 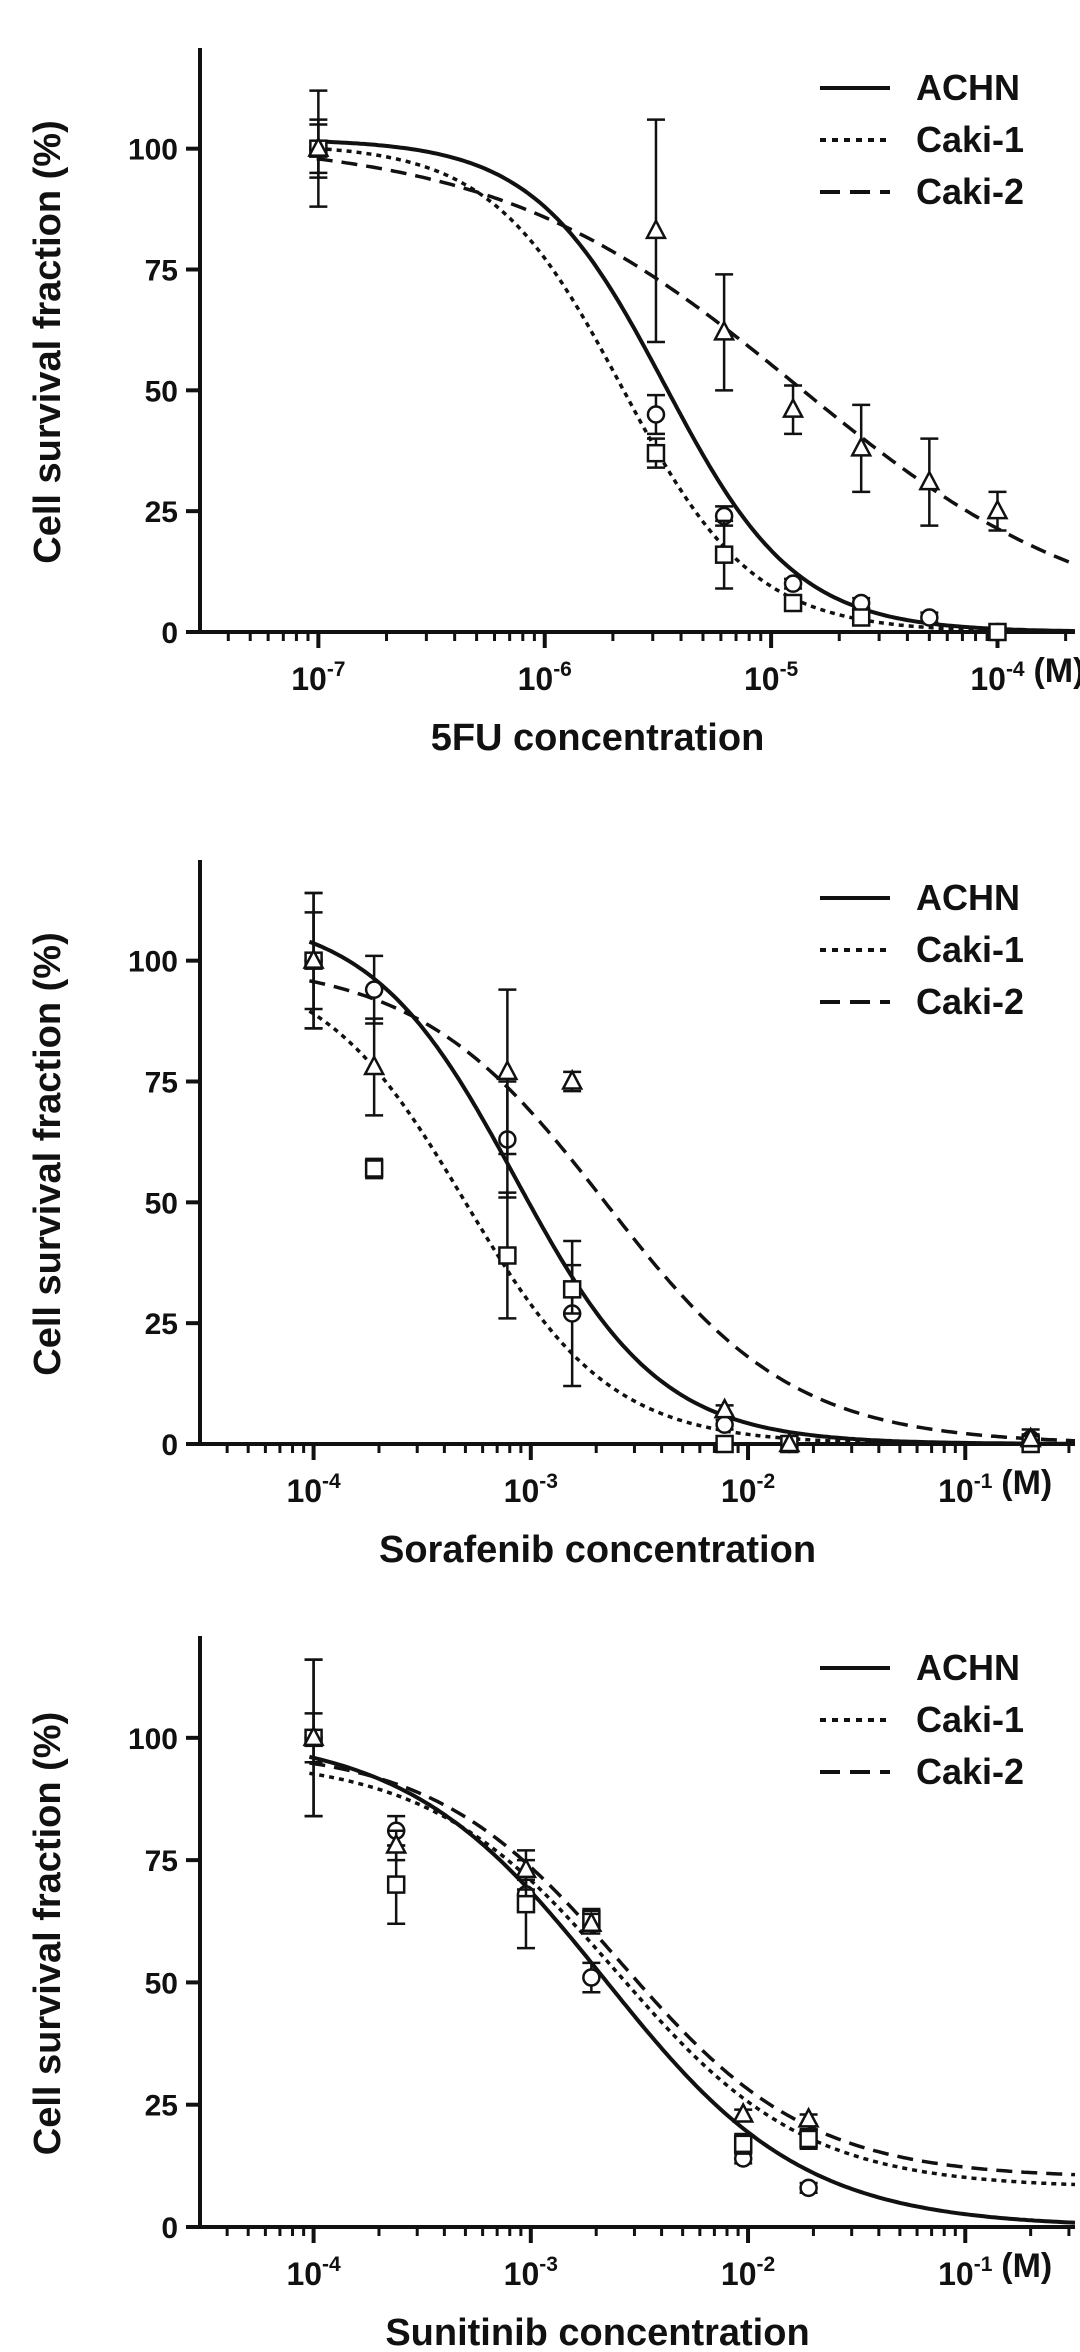 I want to click on x-axis-title: Sorafenib concentration, so click(x=597, y=1550).